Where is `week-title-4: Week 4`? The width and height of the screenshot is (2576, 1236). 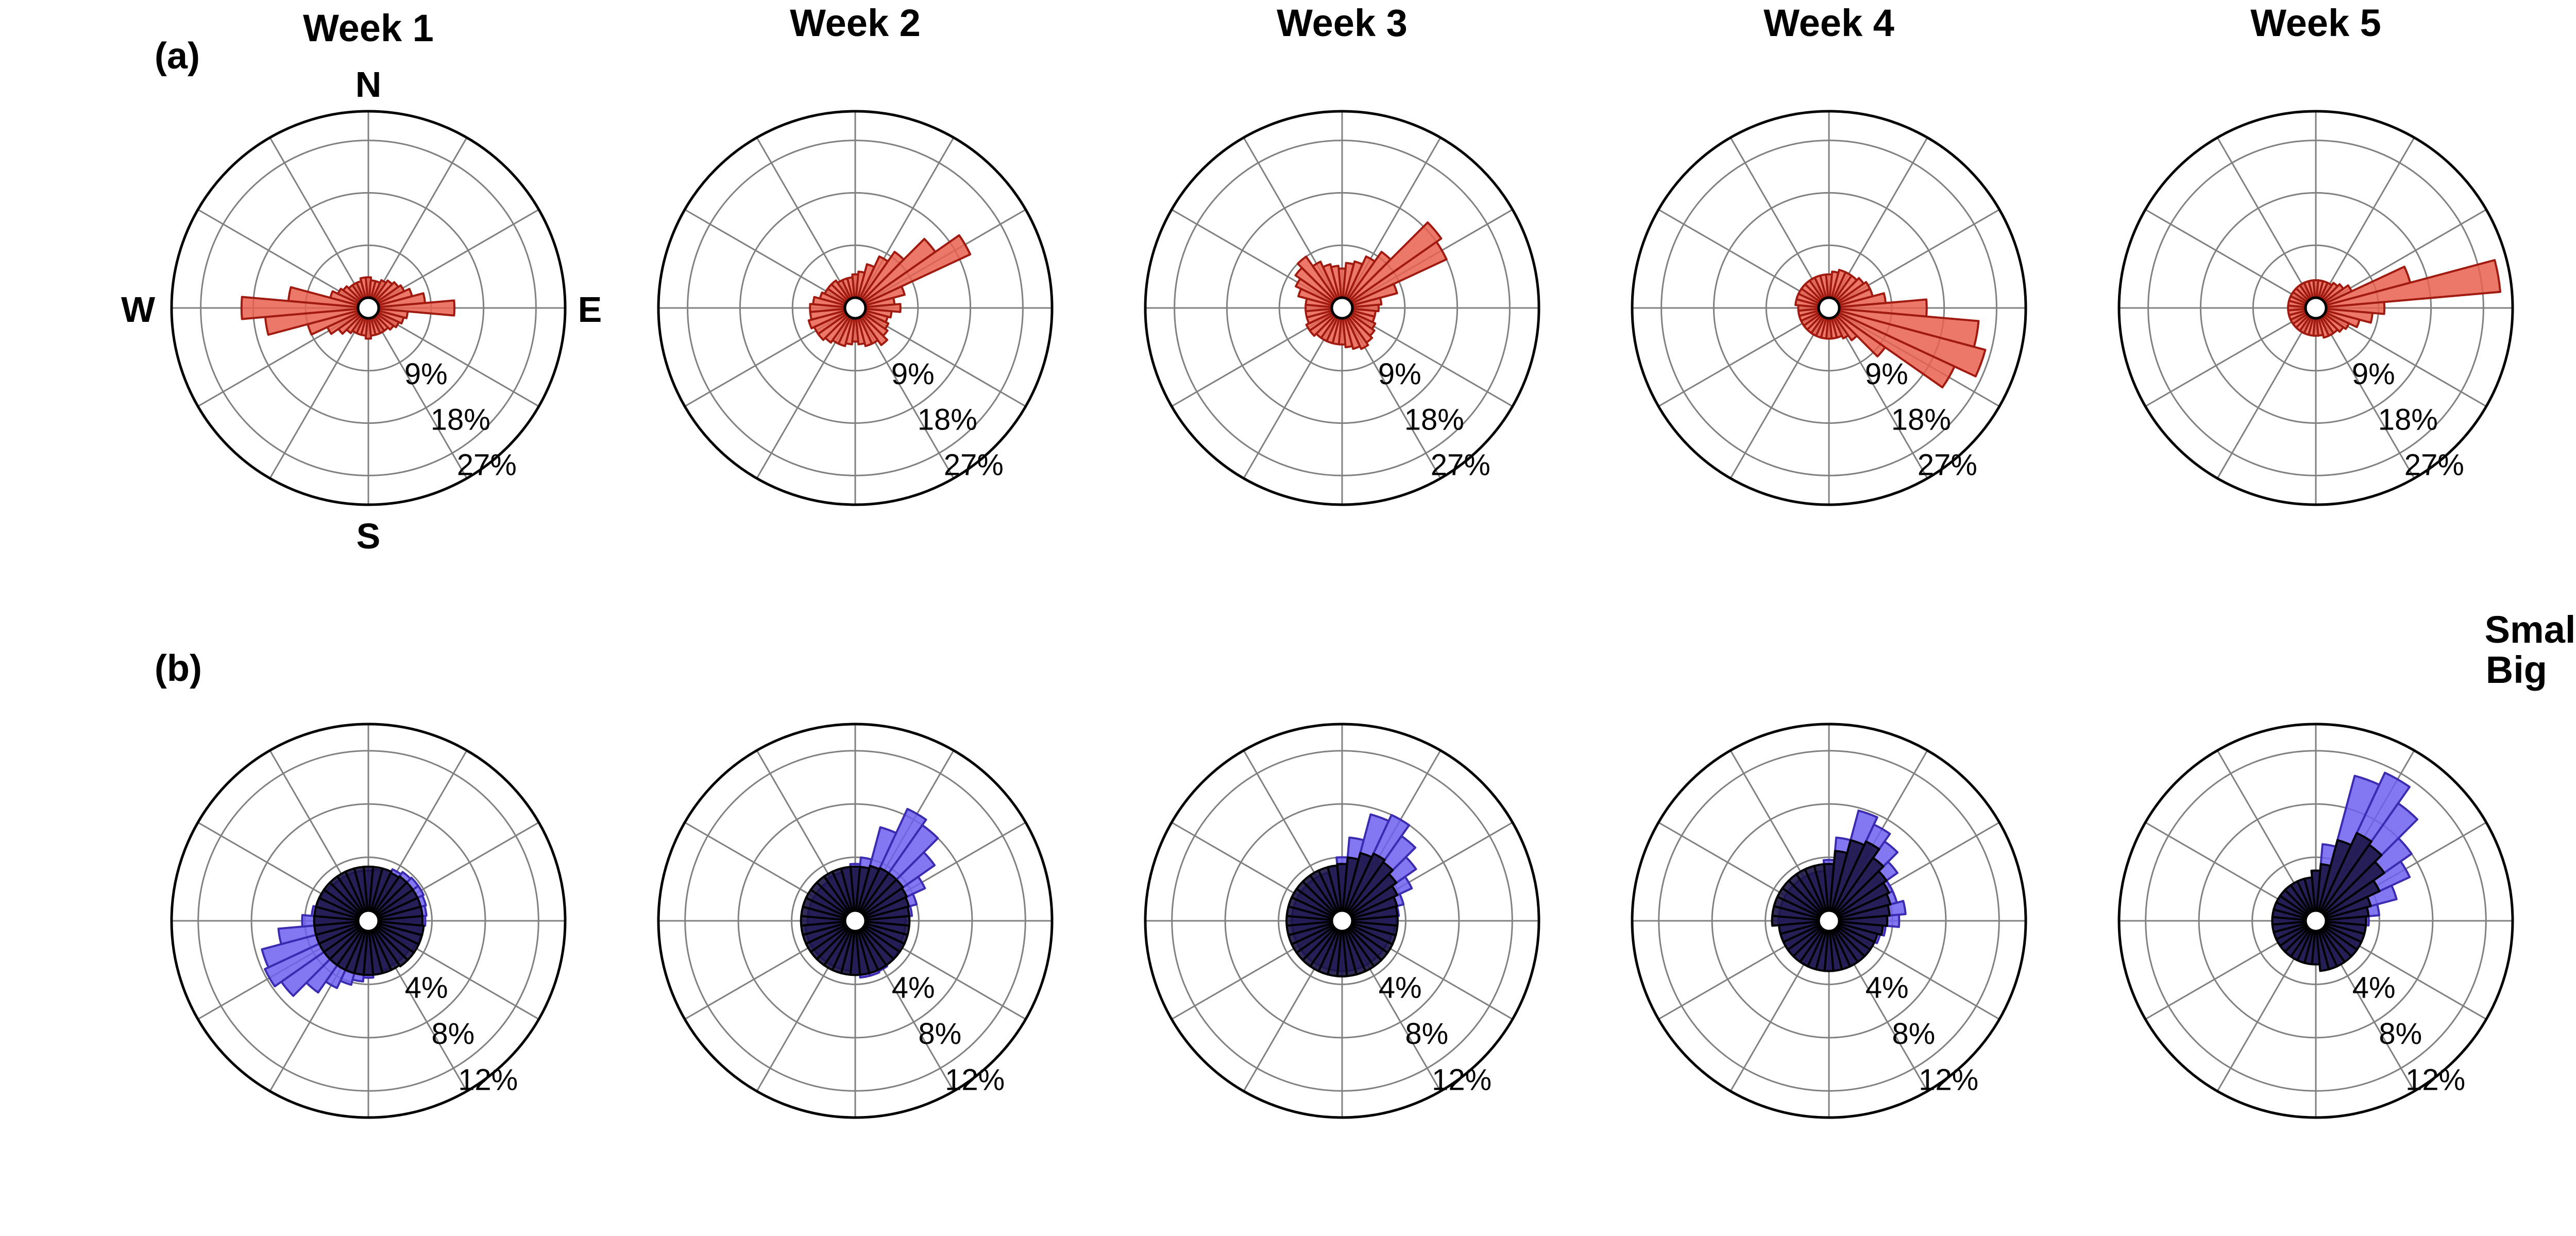
week-title-4: Week 4 is located at coordinates (1829, 23).